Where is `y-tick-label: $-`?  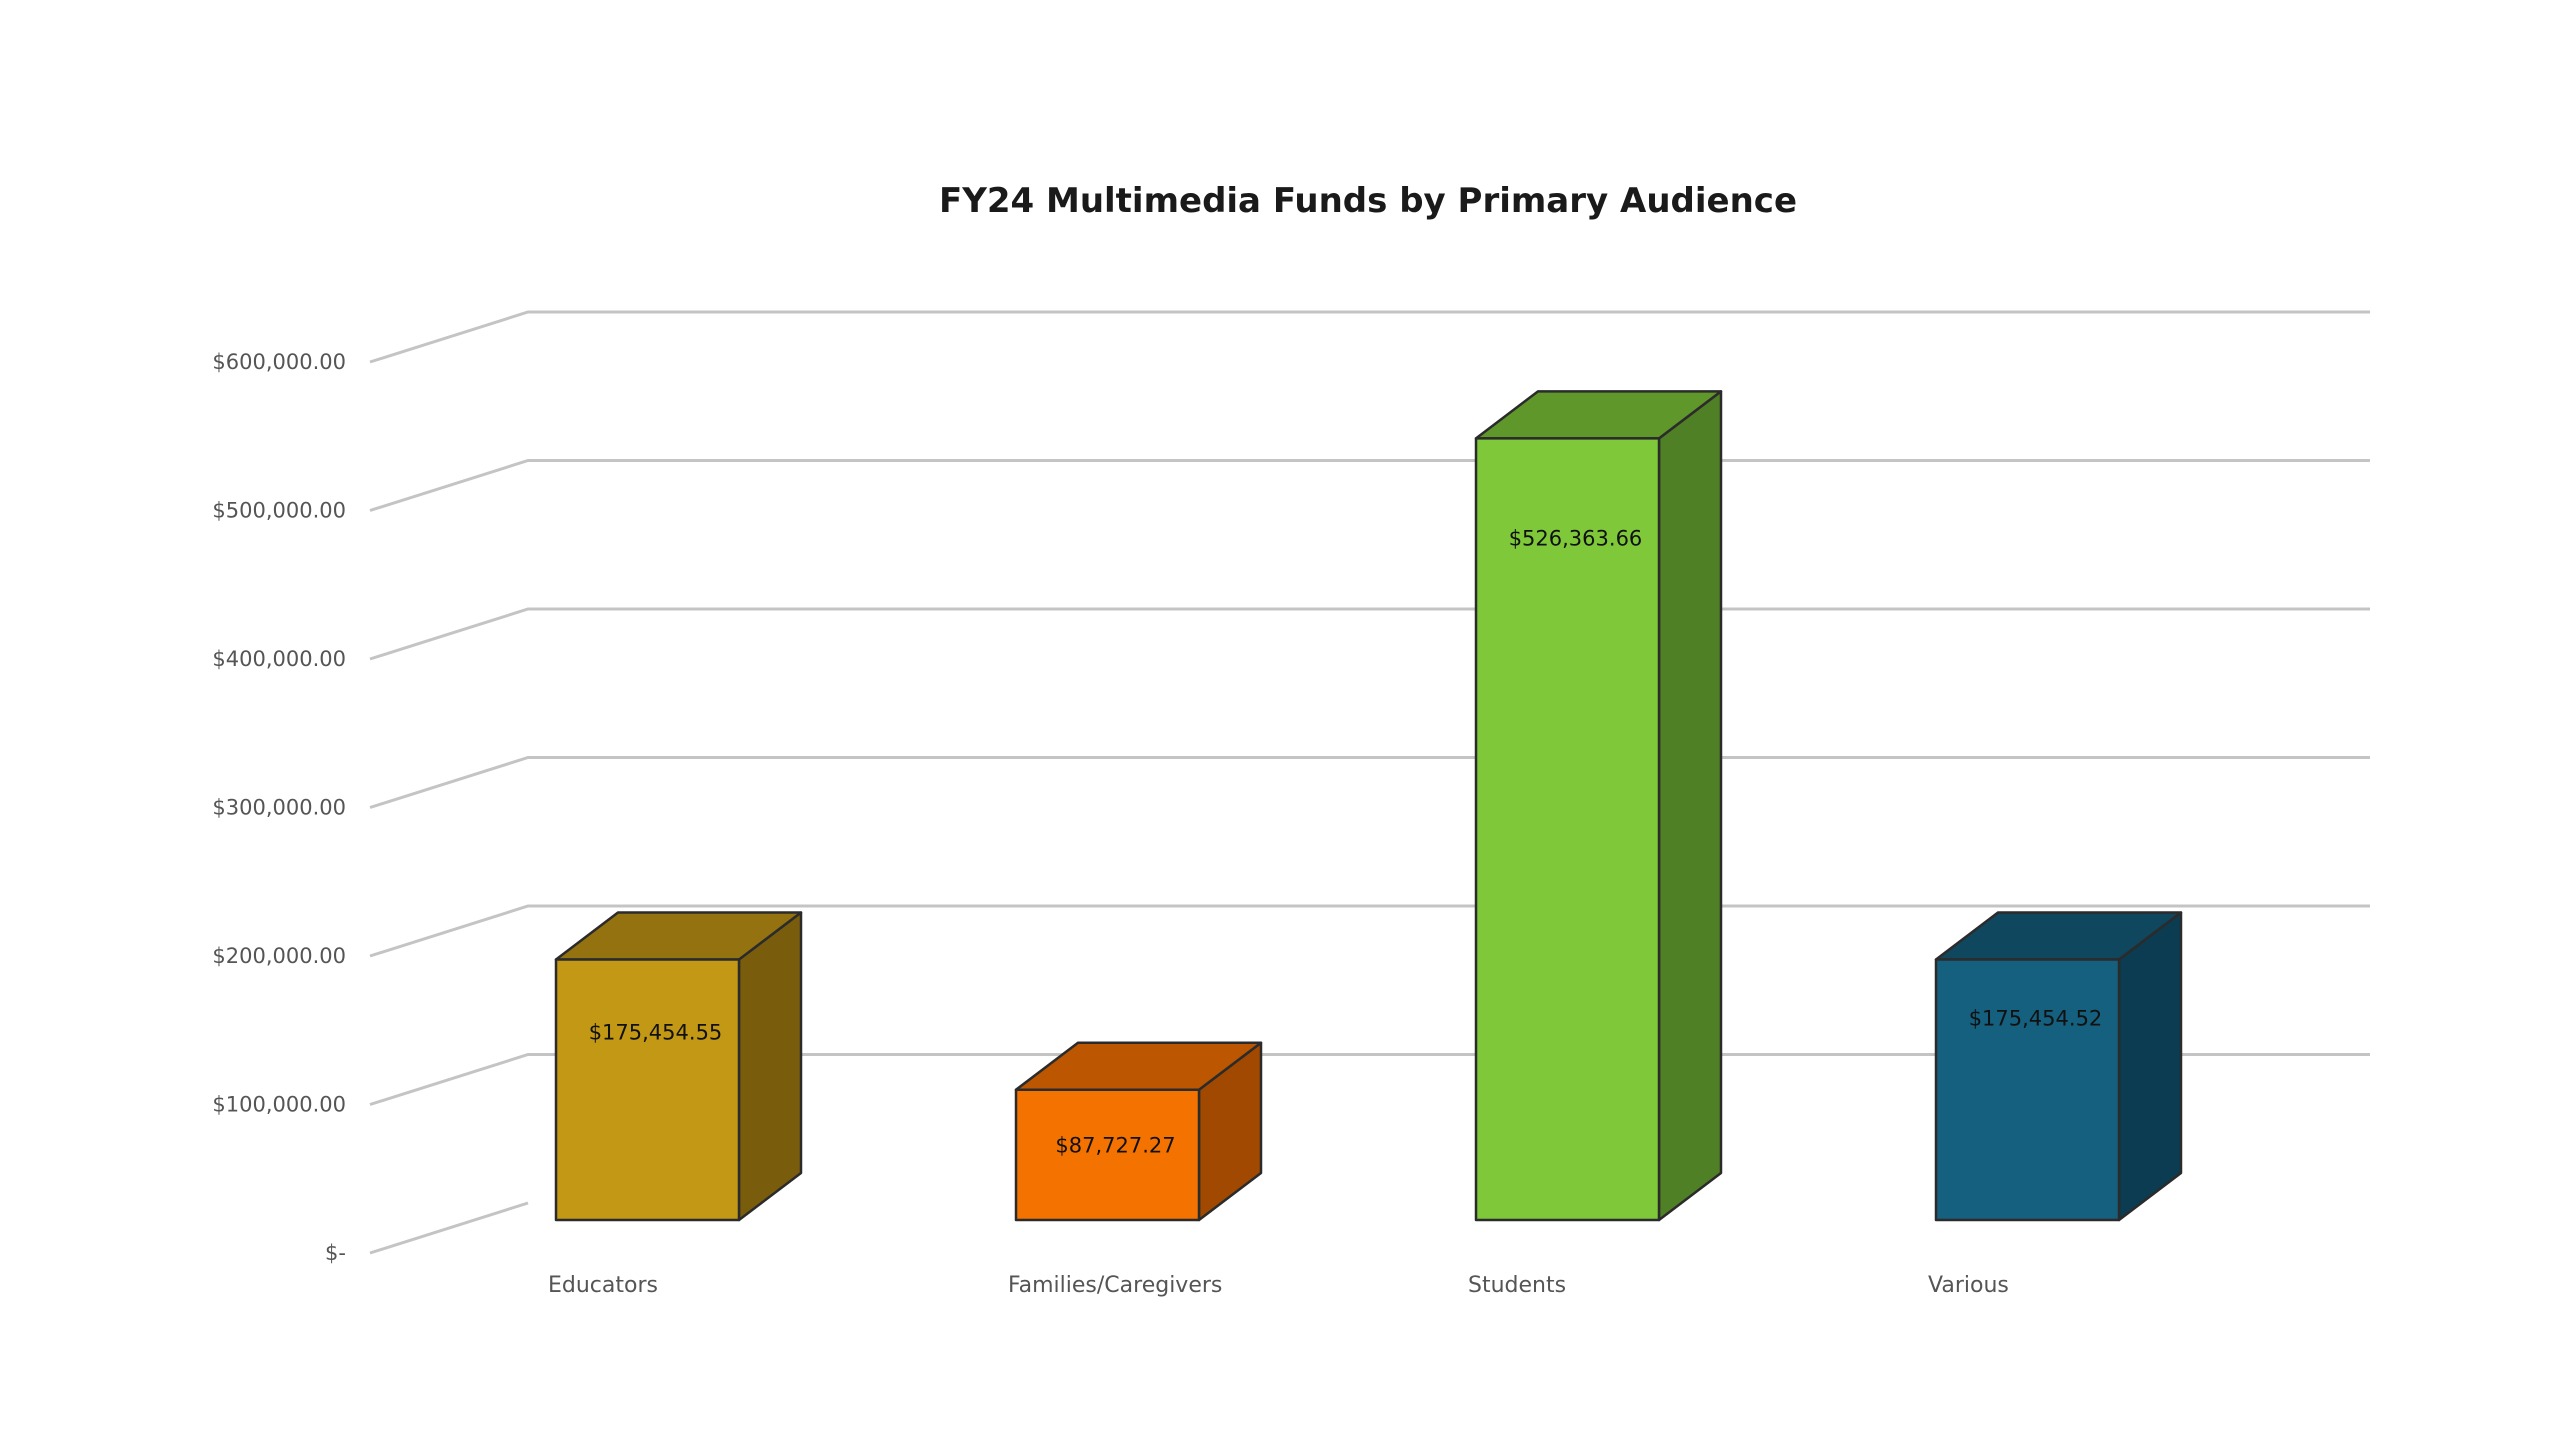 y-tick-label: $- is located at coordinates (335, 1253).